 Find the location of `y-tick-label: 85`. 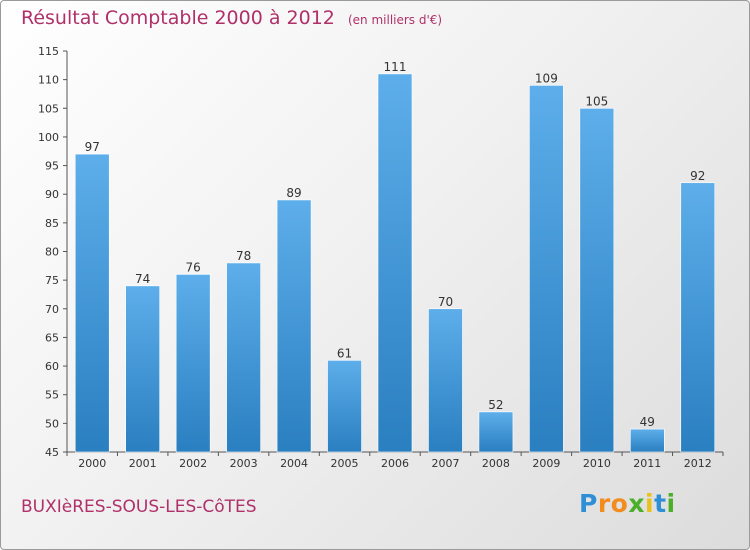

y-tick-label: 85 is located at coordinates (52, 223).